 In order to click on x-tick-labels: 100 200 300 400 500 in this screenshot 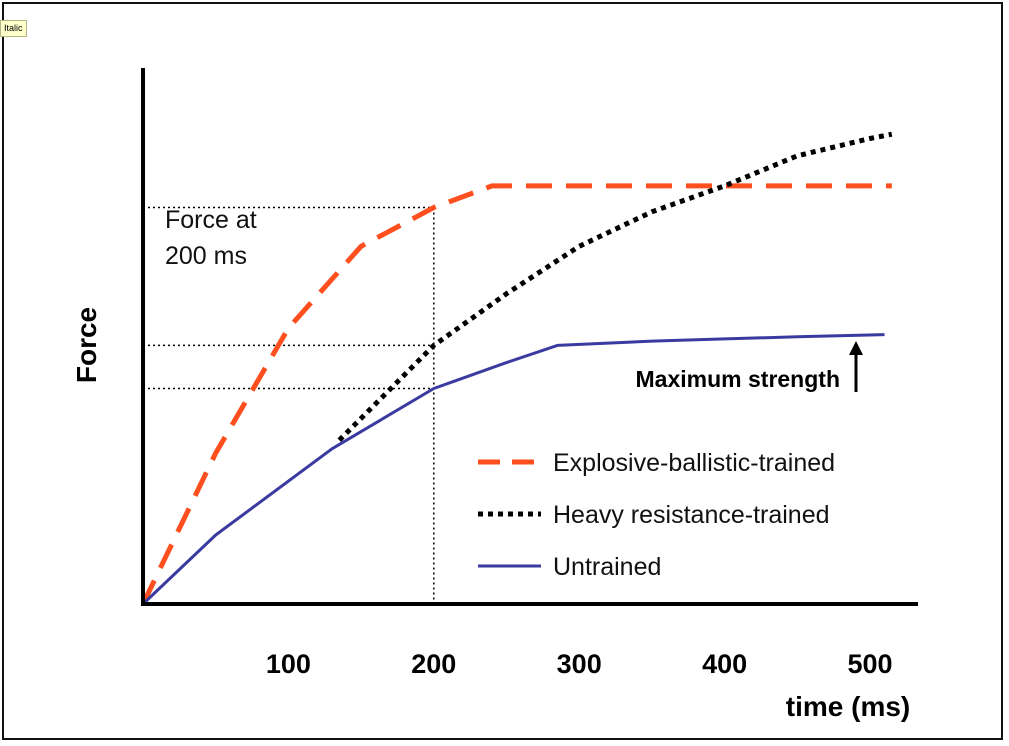, I will do `click(579, 664)`.